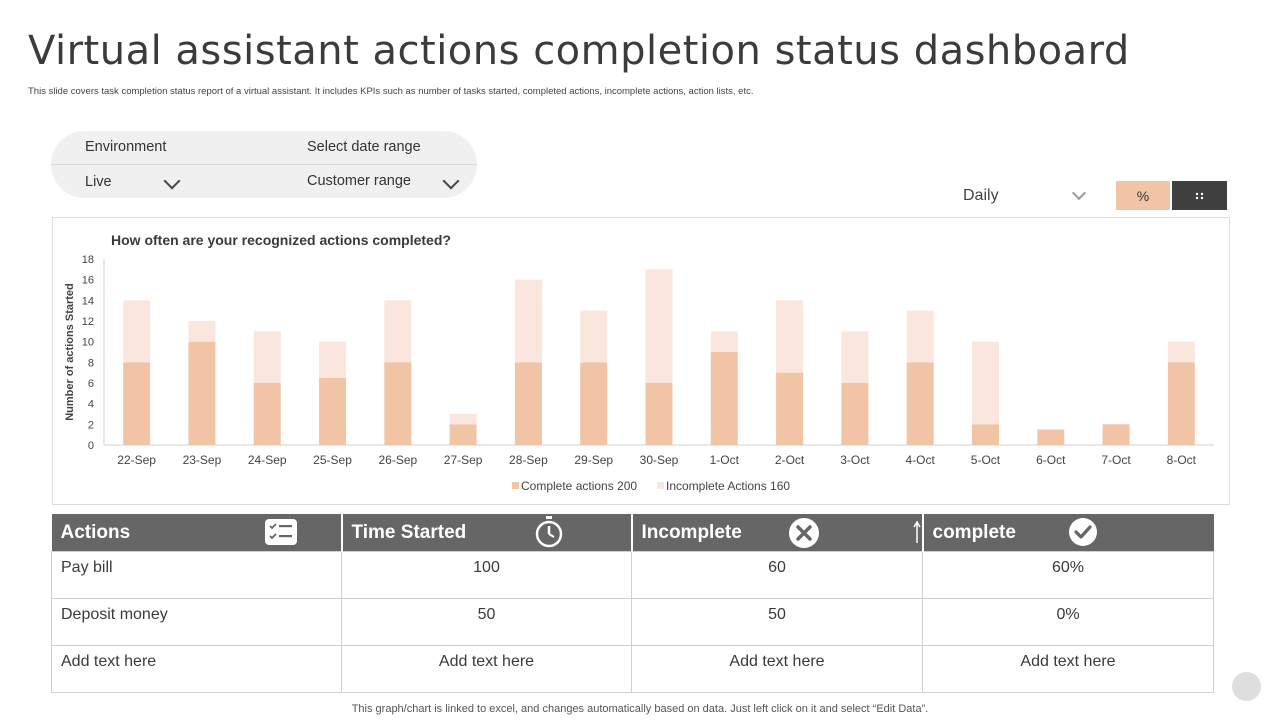 This screenshot has width=1280, height=720. Describe the element at coordinates (777, 575) in the screenshot. I see `table-cell: 60` at that location.